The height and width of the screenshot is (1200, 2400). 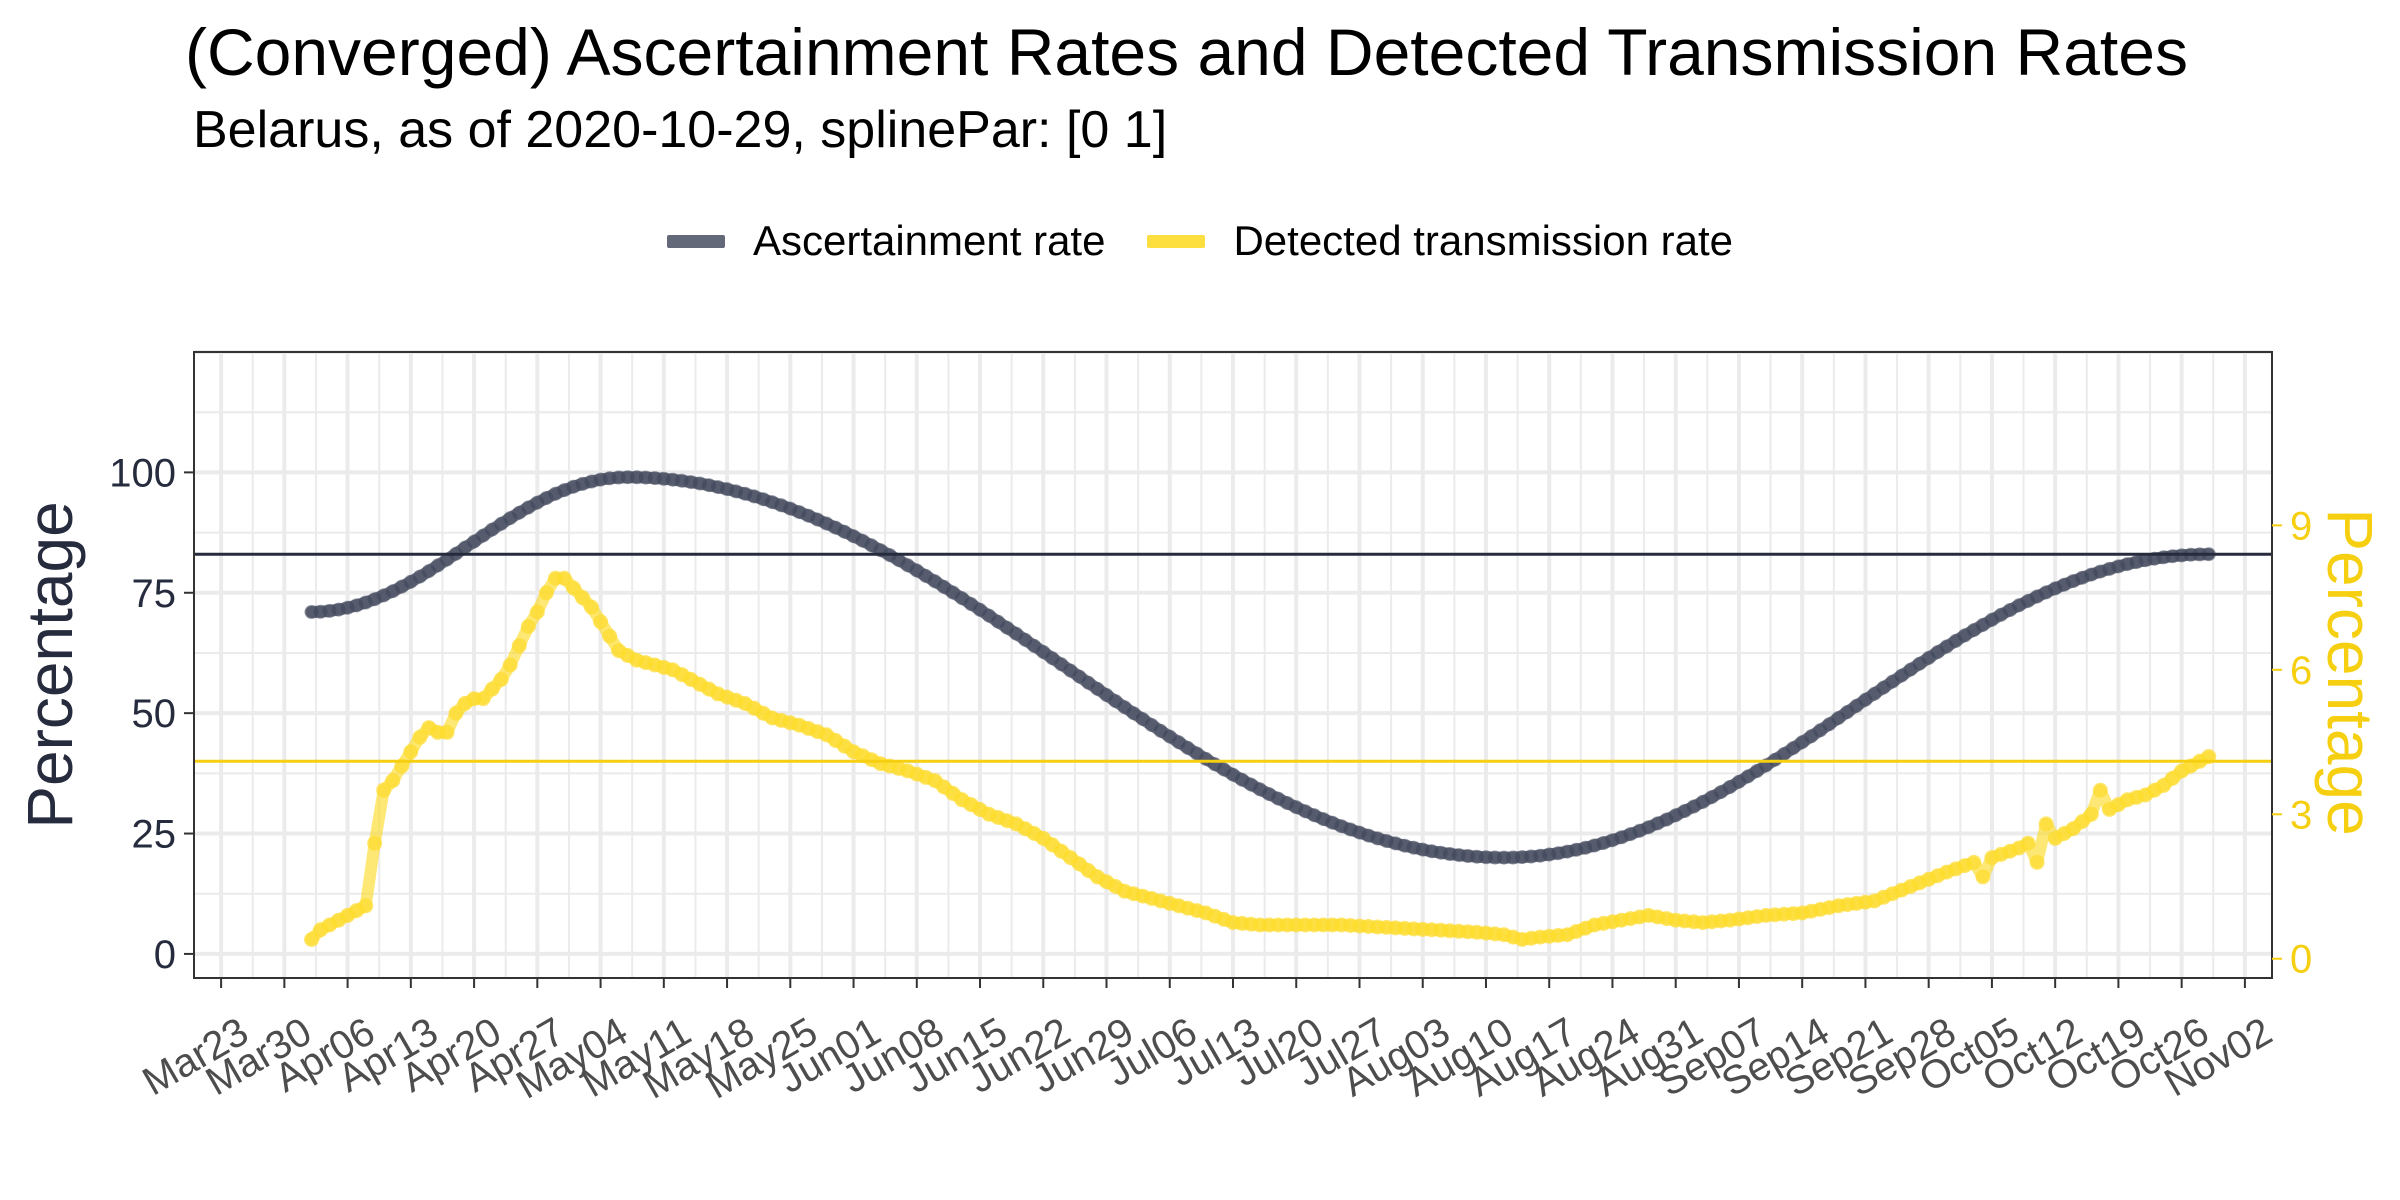 What do you see at coordinates (154, 835) in the screenshot?
I see `y-left-tick-label: 25` at bounding box center [154, 835].